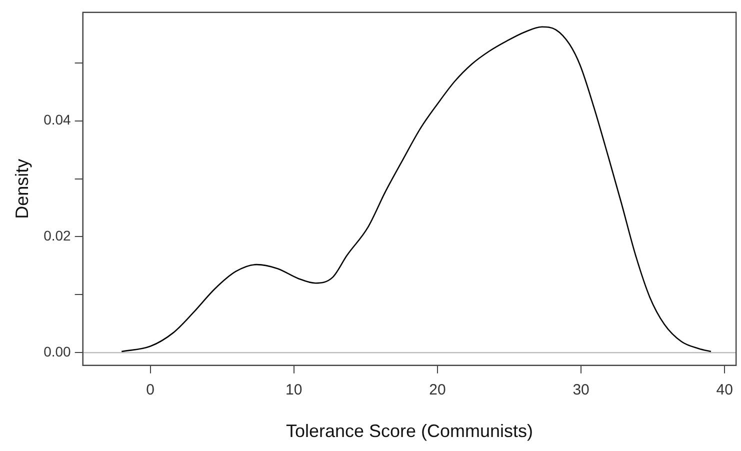  Describe the element at coordinates (150, 390) in the screenshot. I see `x-tick-label: 0` at that location.